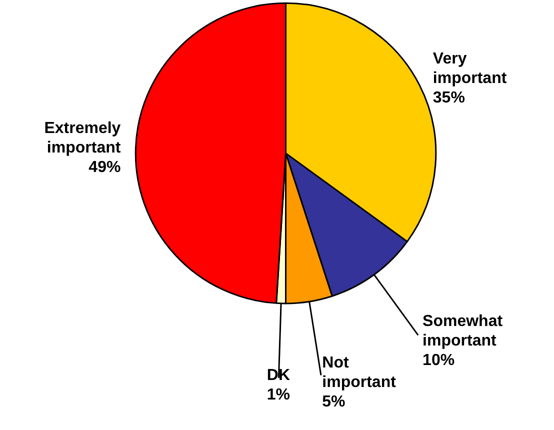 This screenshot has width=554, height=430. Describe the element at coordinates (438, 361) in the screenshot. I see `data-label: 10%` at that location.